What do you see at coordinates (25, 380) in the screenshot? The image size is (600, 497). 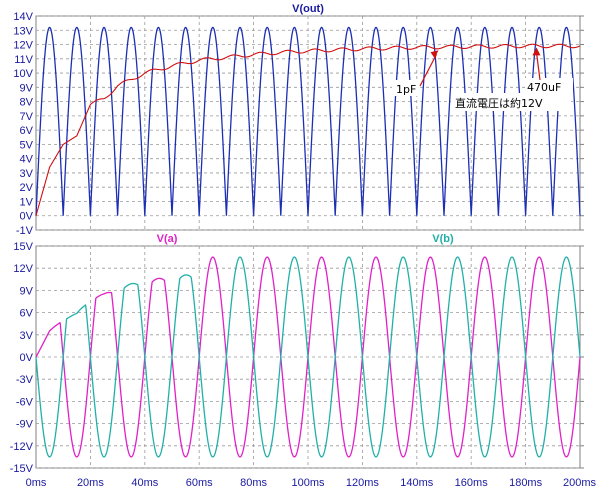 I see `vab-y-tick-label: -3V` at bounding box center [25, 380].